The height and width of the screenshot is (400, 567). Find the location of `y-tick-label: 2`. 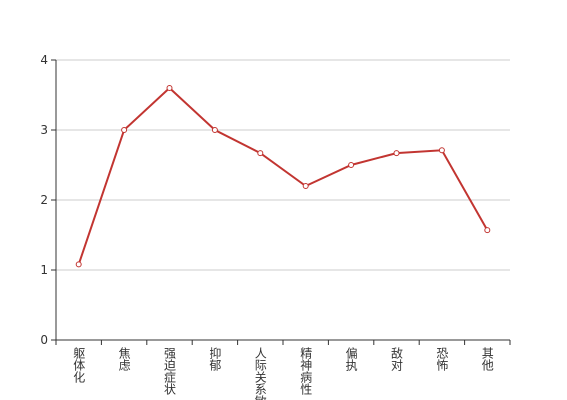

y-tick-label: 2 is located at coordinates (44, 200).